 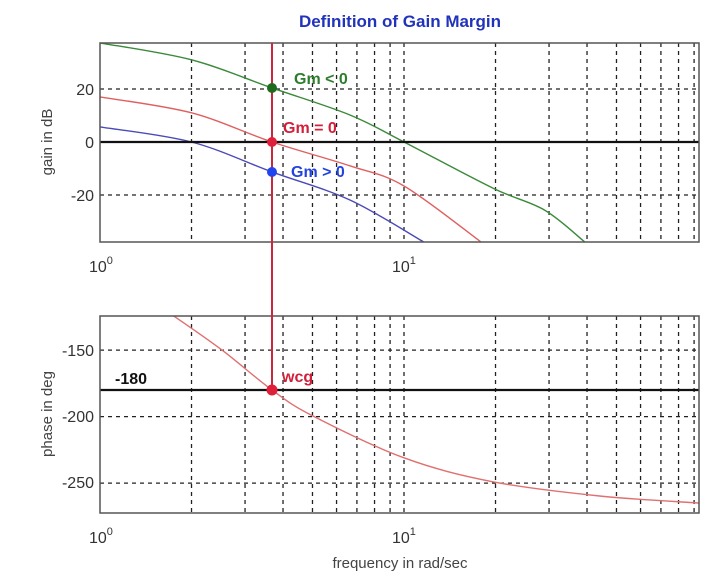 I want to click on gm-pos-label: Gm > 0, so click(x=318, y=172).